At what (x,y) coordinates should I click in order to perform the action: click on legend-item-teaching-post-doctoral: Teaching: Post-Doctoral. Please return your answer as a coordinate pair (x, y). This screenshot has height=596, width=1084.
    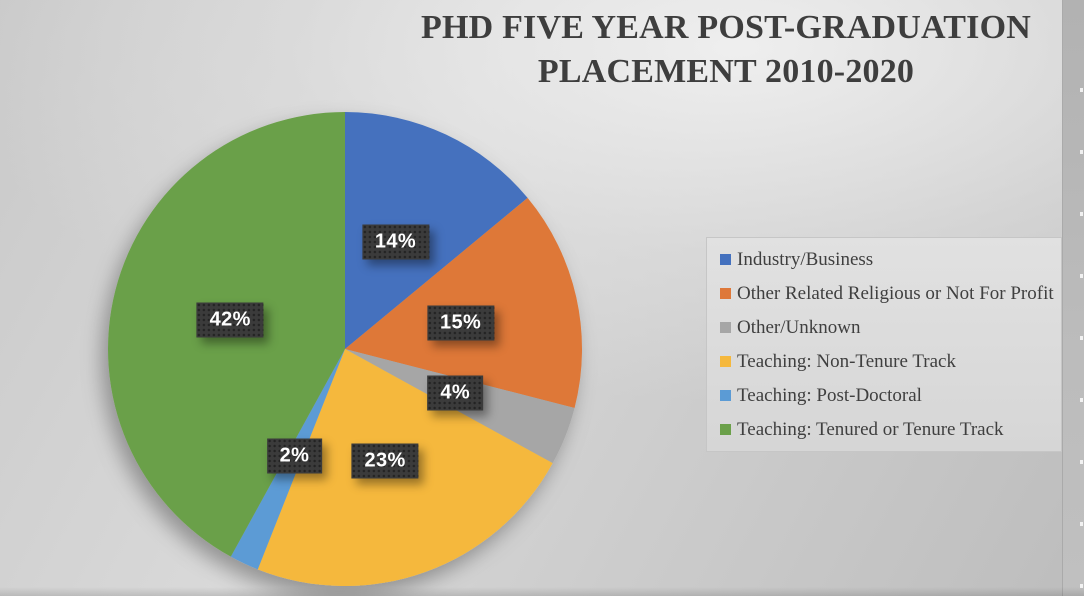
    Looking at the image, I should click on (890, 396).